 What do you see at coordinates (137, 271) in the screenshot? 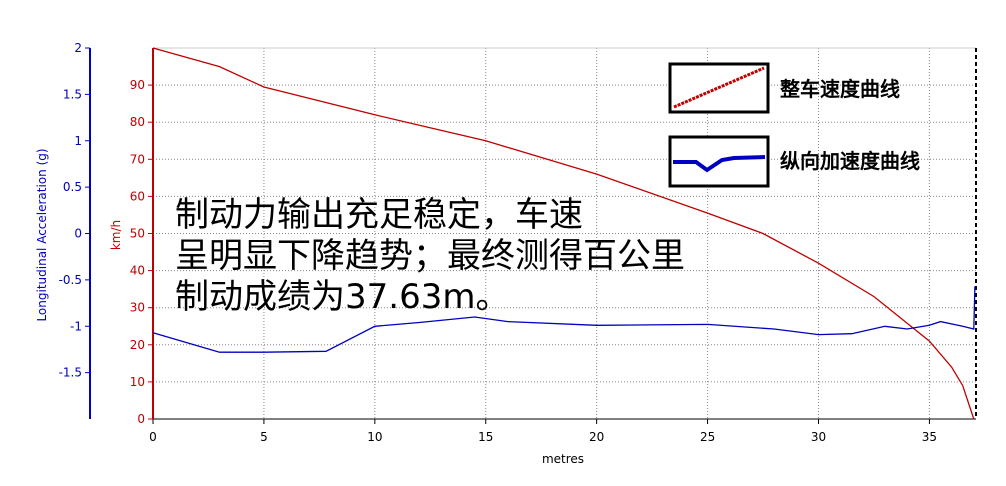
I see `y2-tick-label: 40` at bounding box center [137, 271].